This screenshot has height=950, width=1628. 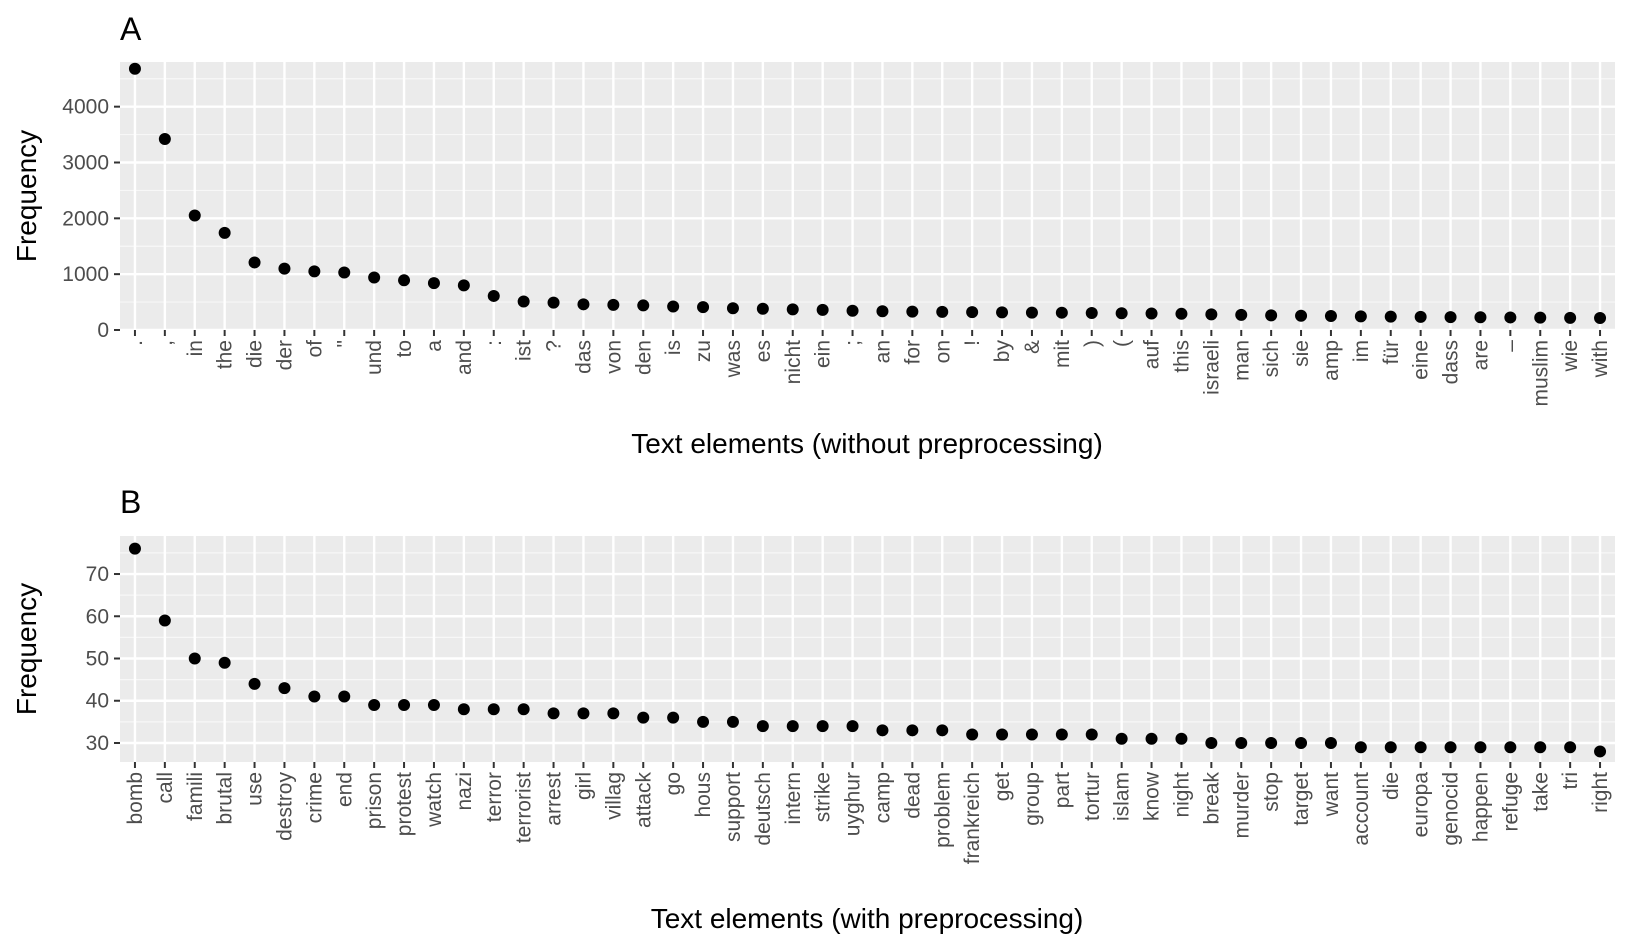 What do you see at coordinates (85, 107) in the screenshot?
I see `y-tick-label: 4000` at bounding box center [85, 107].